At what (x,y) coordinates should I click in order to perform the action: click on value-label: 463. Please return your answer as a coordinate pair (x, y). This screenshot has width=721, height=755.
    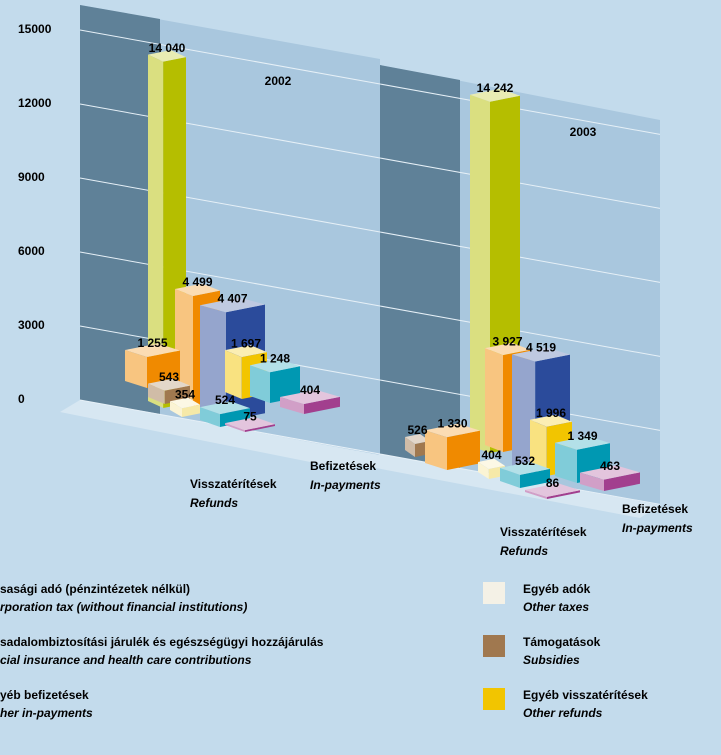
    Looking at the image, I should click on (610, 466).